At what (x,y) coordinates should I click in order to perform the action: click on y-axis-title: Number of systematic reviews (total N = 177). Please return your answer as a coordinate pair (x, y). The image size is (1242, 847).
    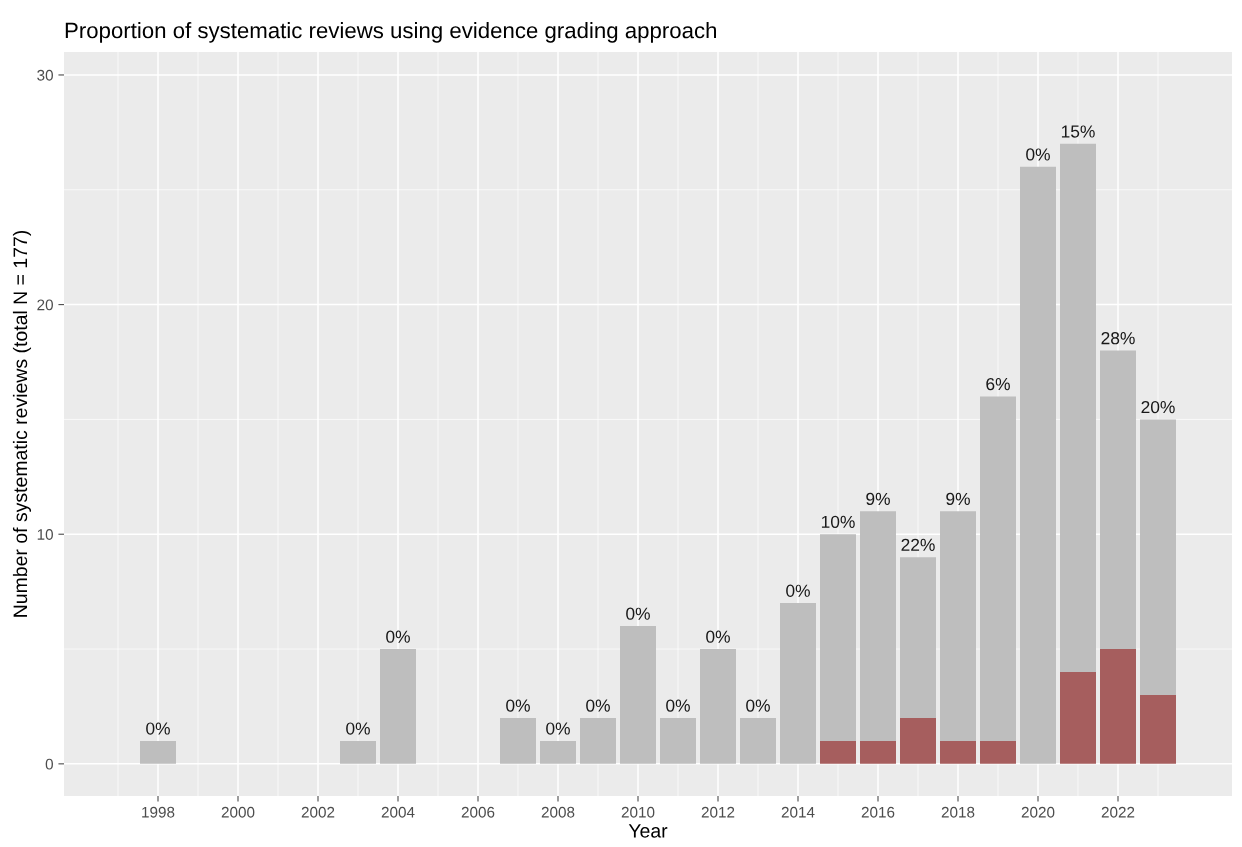
    Looking at the image, I should click on (22, 423).